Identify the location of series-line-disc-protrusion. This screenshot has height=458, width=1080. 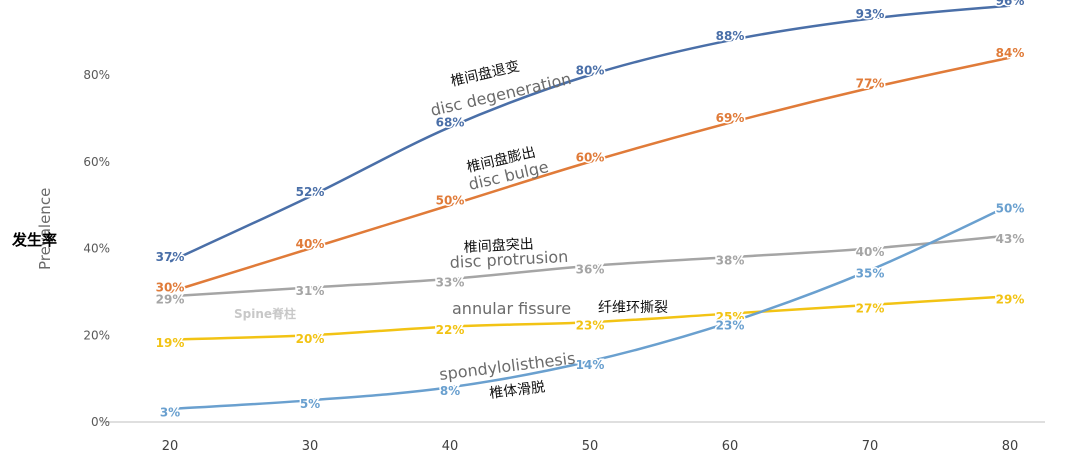
(590, 266).